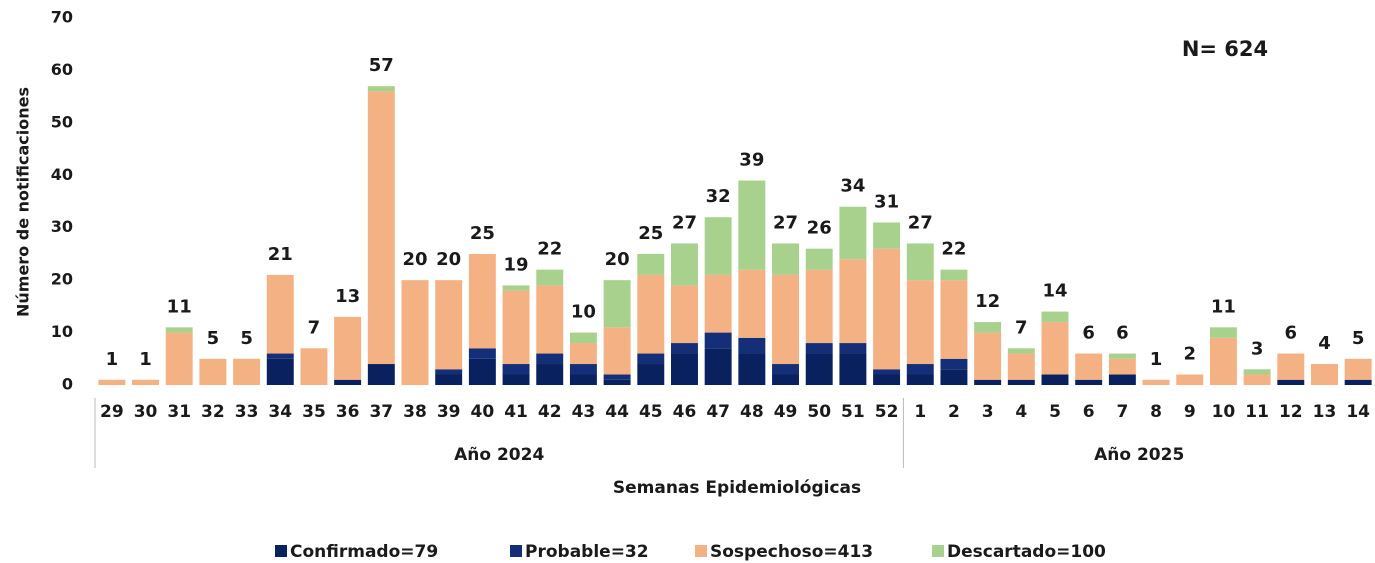 This screenshot has height=563, width=1375. I want to click on value-label: 19, so click(516, 264).